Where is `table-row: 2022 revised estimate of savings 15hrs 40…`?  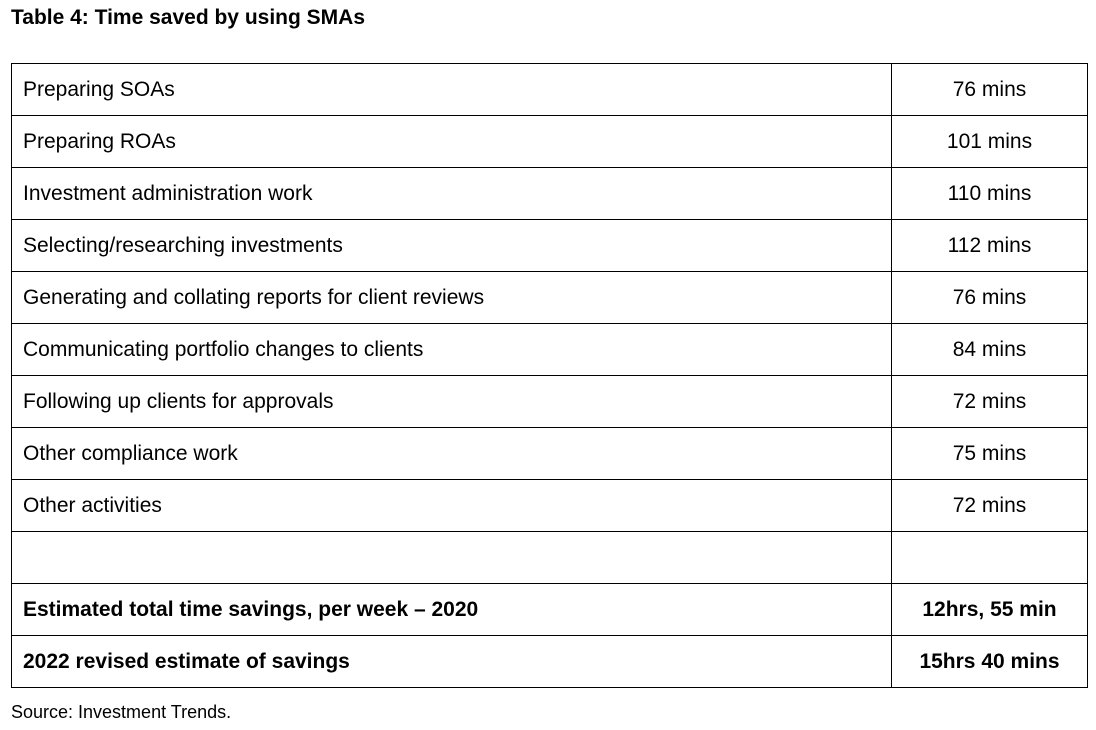 table-row: 2022 revised estimate of savings 15hrs 40… is located at coordinates (549, 661).